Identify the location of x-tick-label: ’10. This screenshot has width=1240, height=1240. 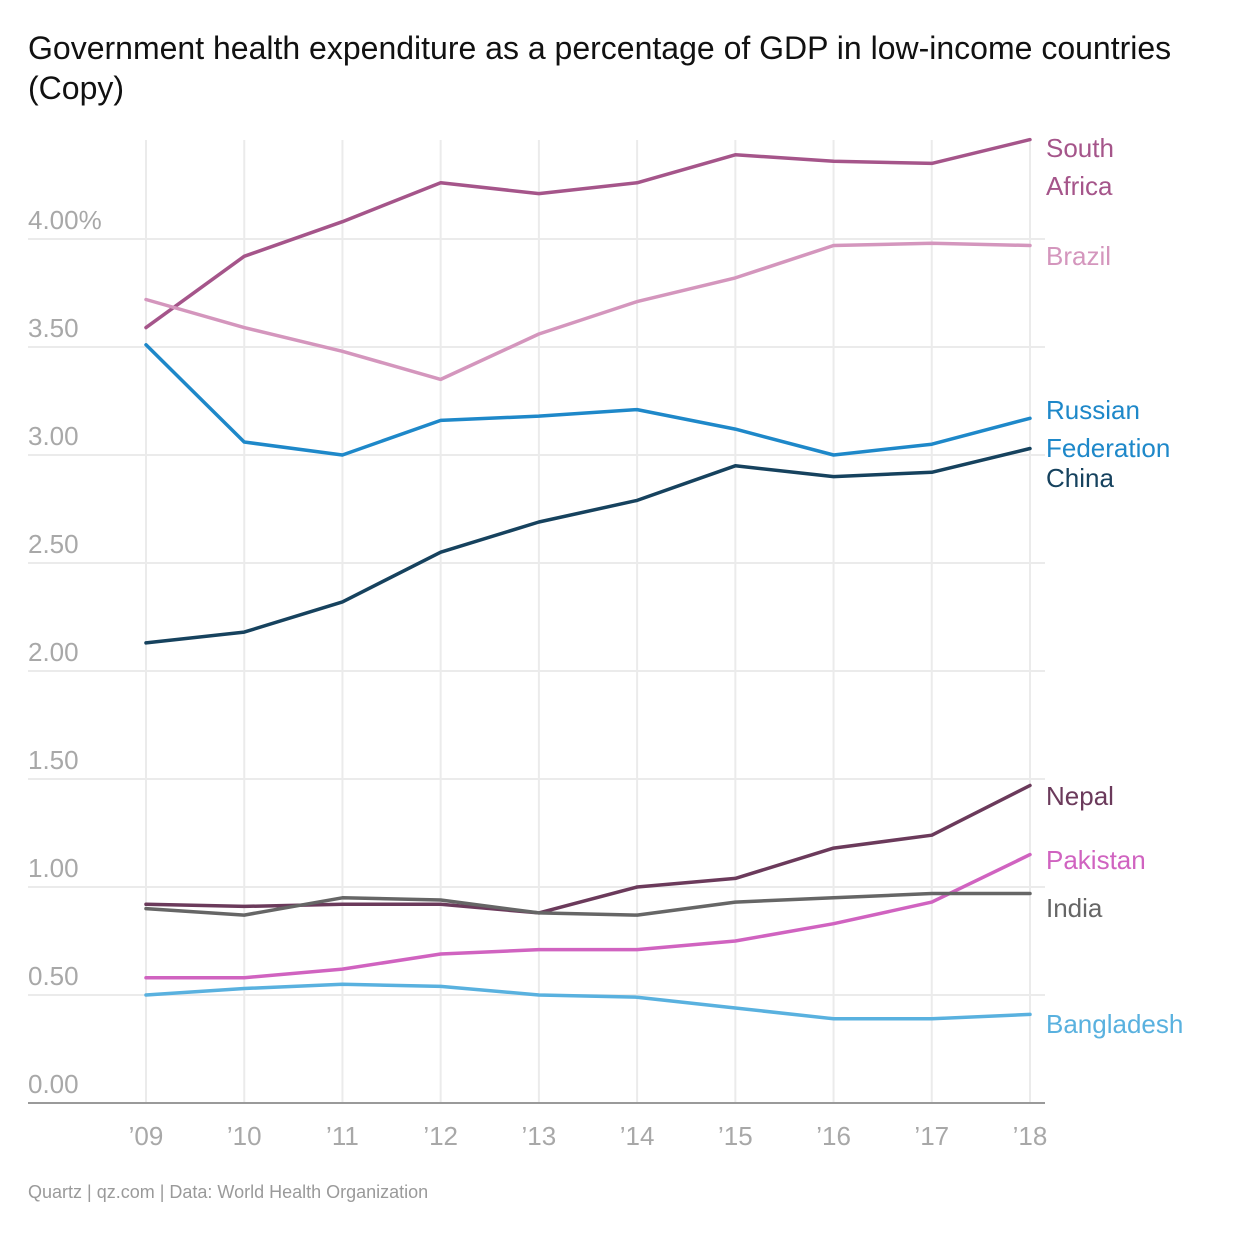
(244, 1136).